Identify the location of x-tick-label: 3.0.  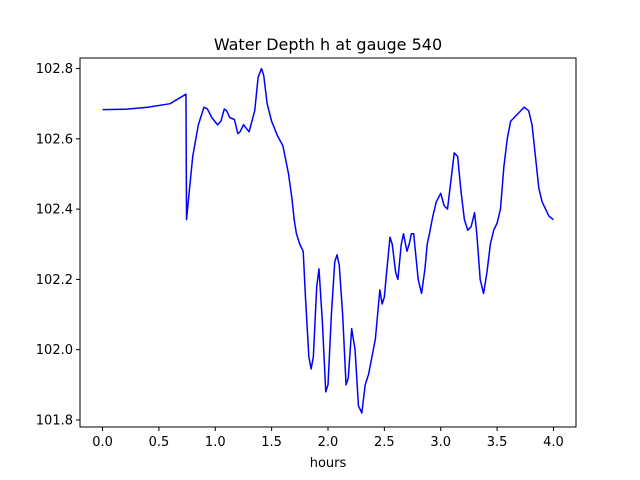
(440, 442).